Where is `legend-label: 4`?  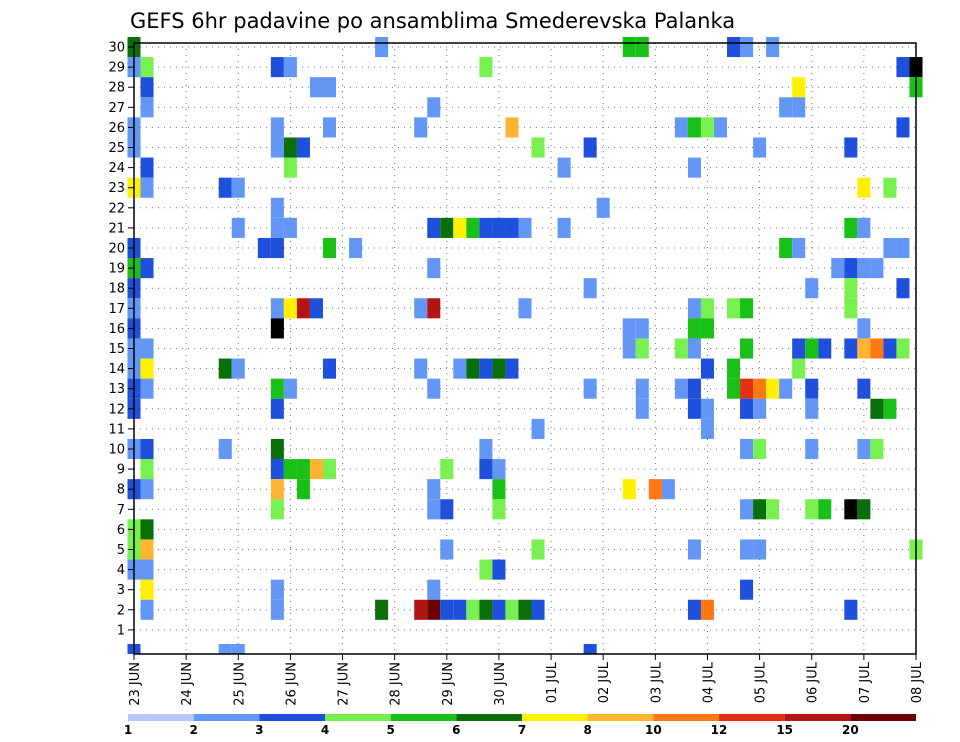
legend-label: 4 is located at coordinates (325, 730).